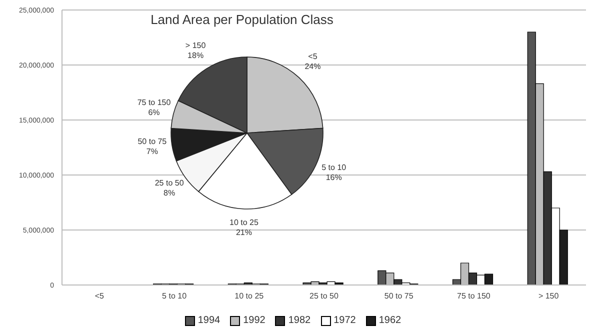 The image size is (600, 330). Describe the element at coordinates (196, 55) in the screenshot. I see `data-label: 18%` at that location.